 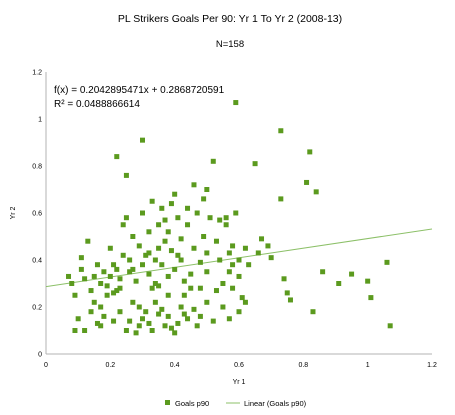 I want to click on x-tick-label: 1, so click(x=368, y=365).